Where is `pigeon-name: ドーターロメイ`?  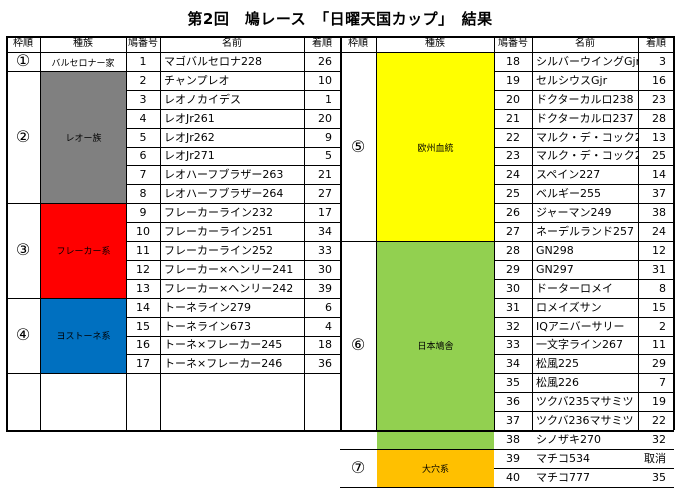
pigeon-name: ドーターロメイ is located at coordinates (574, 288).